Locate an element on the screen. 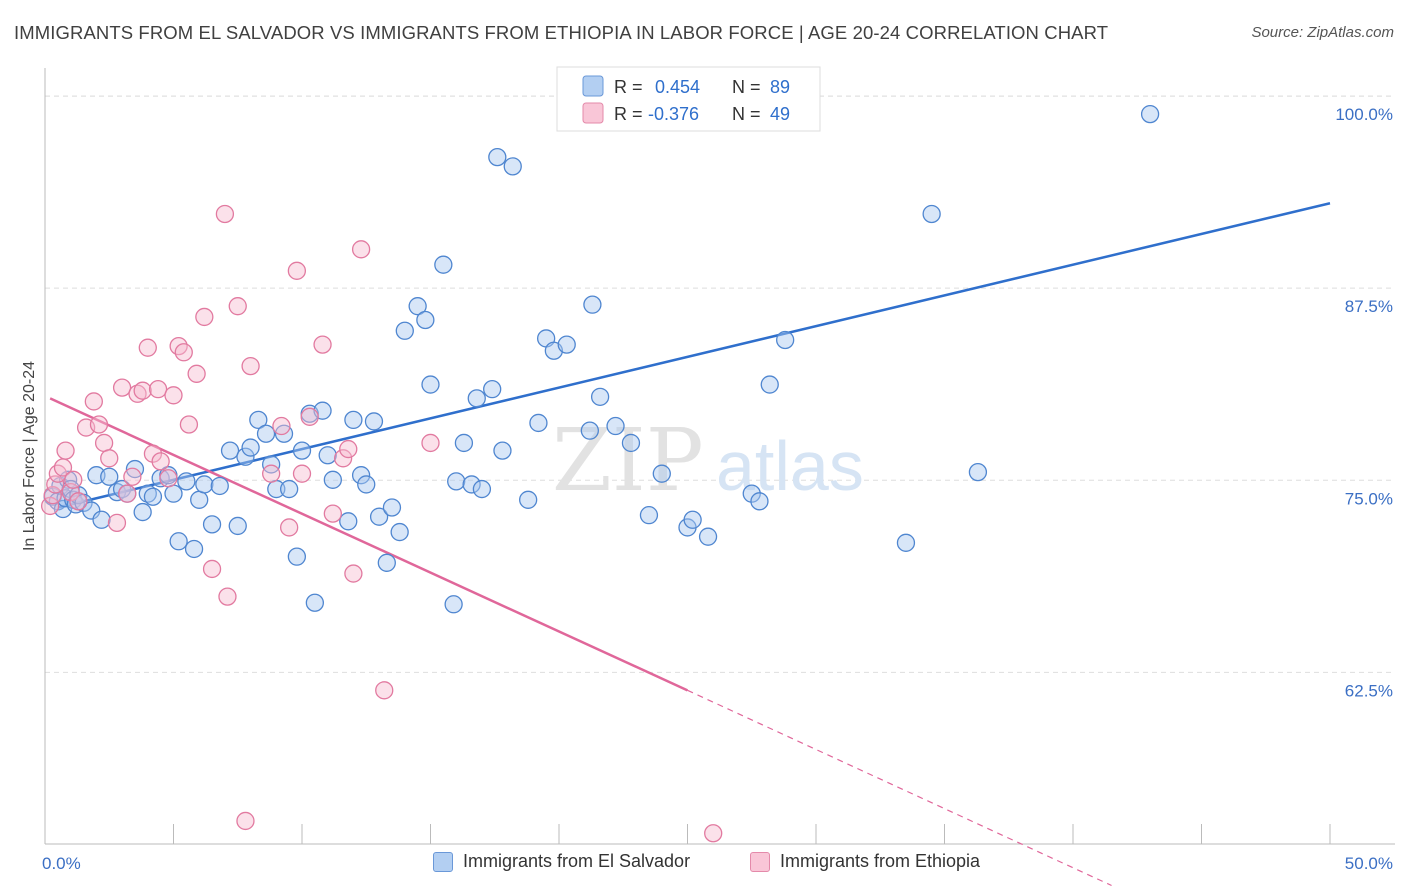 The width and height of the screenshot is (1406, 892). series-legend-label-ethiopia: Immigrants from Ethiopia is located at coordinates (880, 861).